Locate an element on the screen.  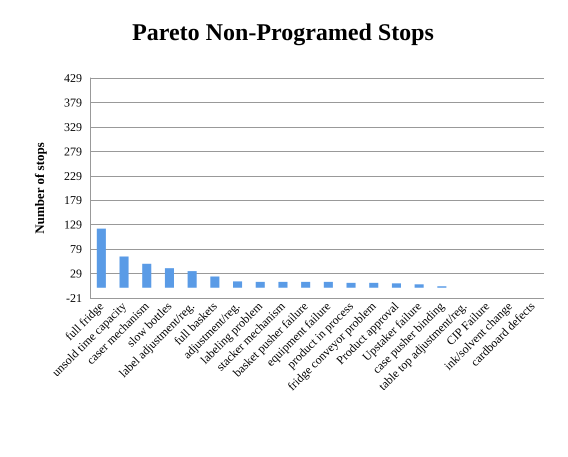
y-tick-label: -21 is located at coordinates (74, 298).